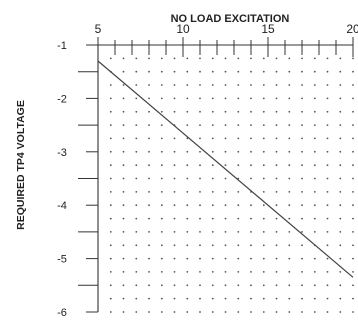  What do you see at coordinates (62, 153) in the screenshot?
I see `y-tick-label: -3` at bounding box center [62, 153].